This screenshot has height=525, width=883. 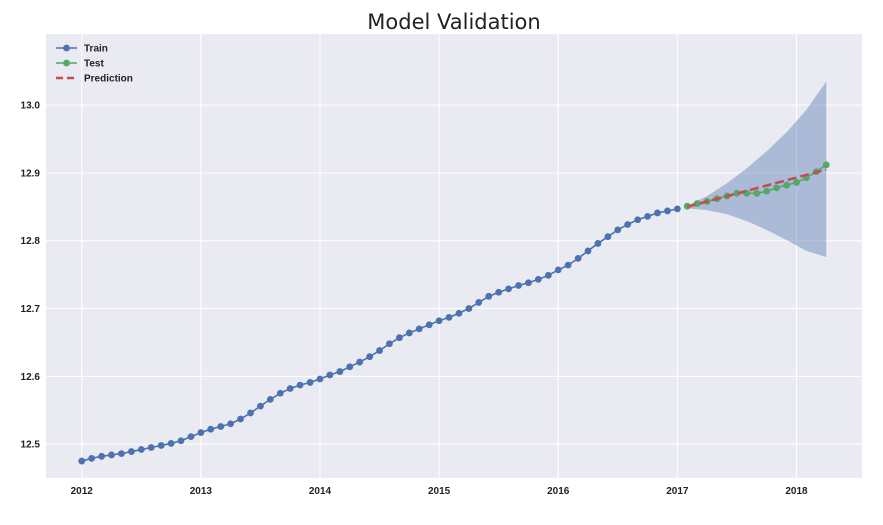 I want to click on legend-label: Train, so click(x=96, y=49).